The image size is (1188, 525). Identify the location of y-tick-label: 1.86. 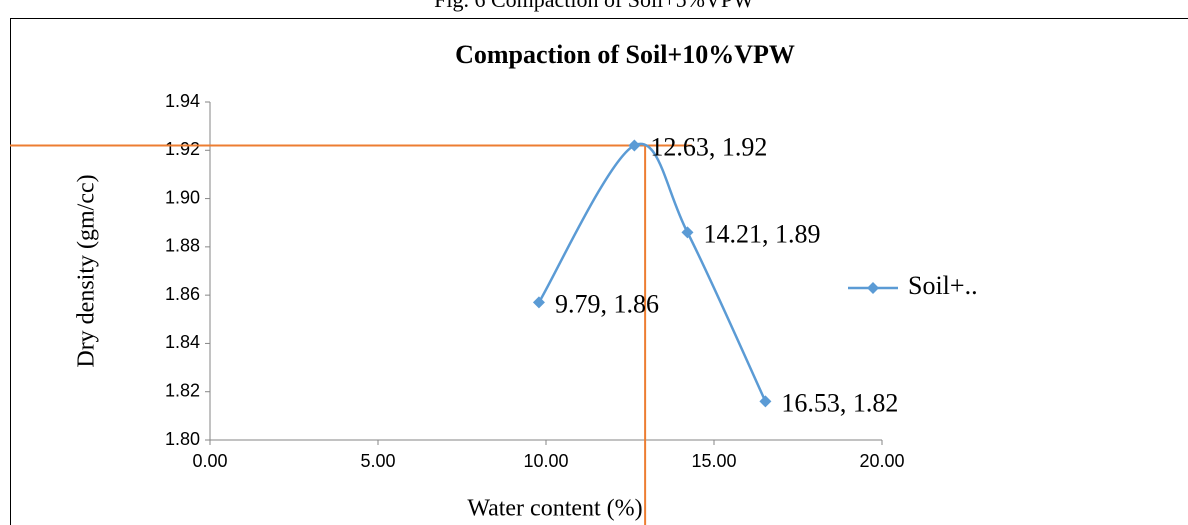
(182, 294).